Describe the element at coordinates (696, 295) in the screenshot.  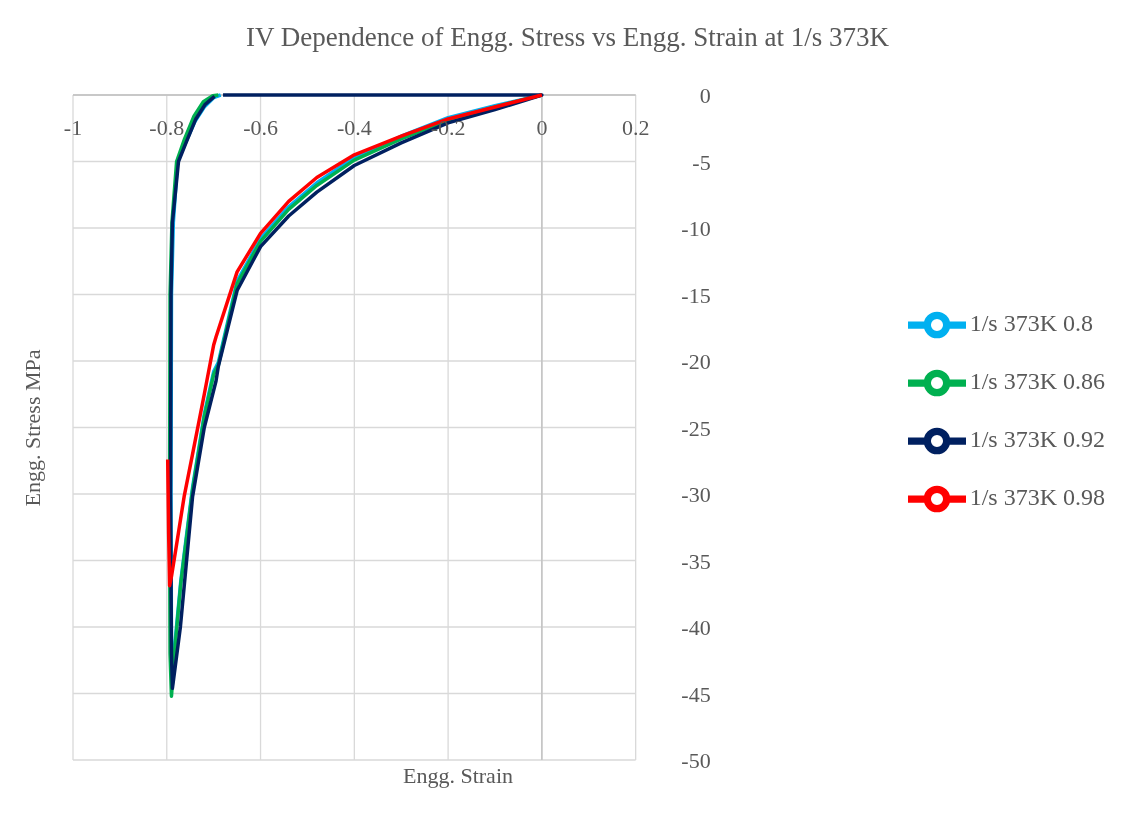
I see `y-tick-label: -15` at that location.